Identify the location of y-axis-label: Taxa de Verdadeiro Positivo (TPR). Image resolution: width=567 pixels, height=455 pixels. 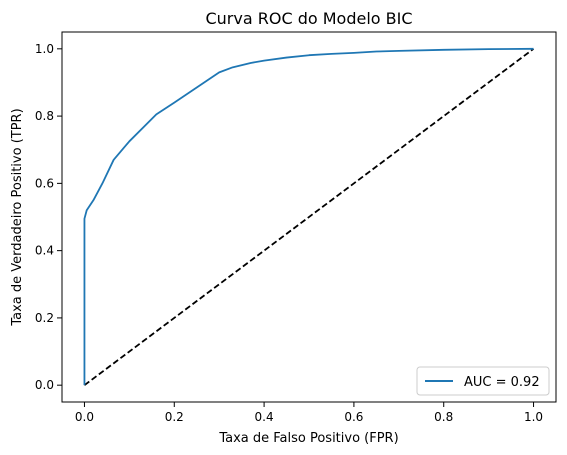
(17, 217).